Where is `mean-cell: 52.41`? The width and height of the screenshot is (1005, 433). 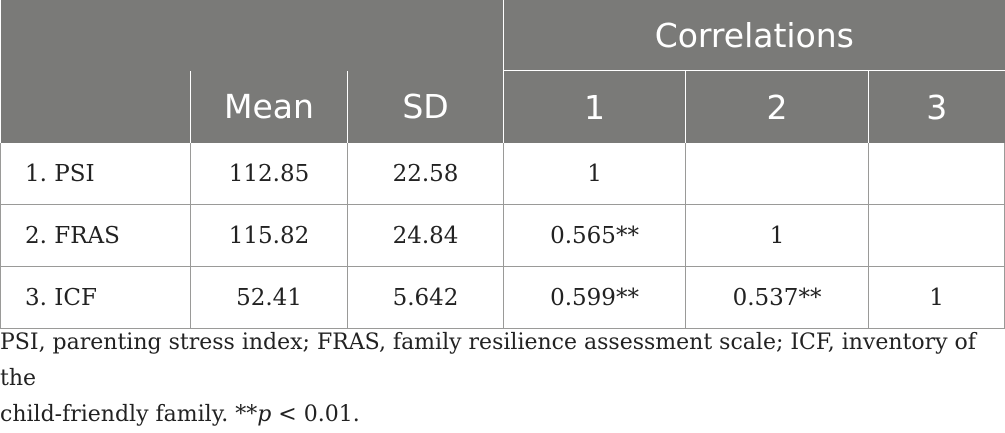 mean-cell: 52.41 is located at coordinates (269, 297).